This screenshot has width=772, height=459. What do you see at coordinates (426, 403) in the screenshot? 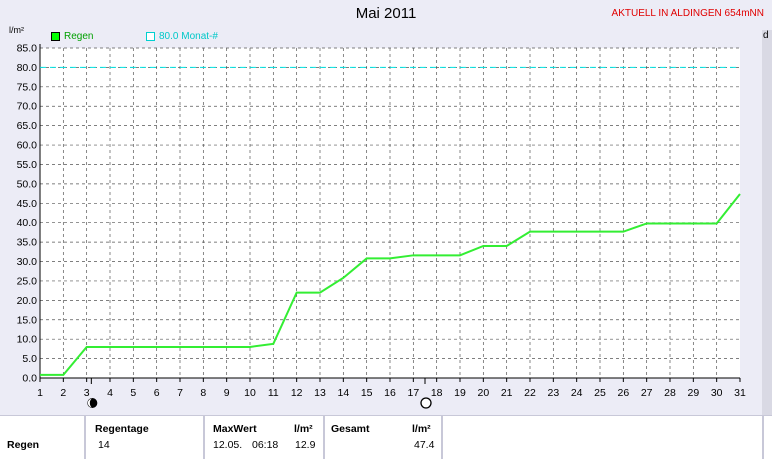
I see `full-moon-icon` at bounding box center [426, 403].